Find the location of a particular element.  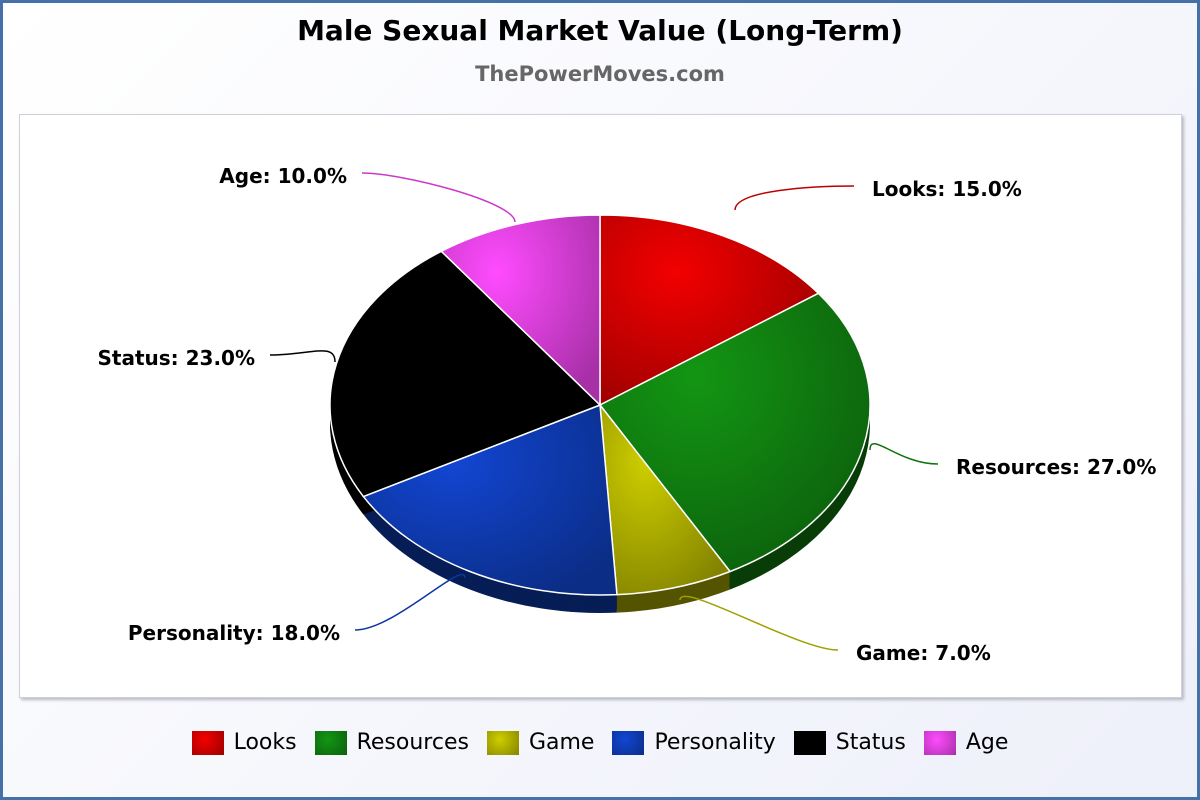

legend-item: Resources is located at coordinates (391, 742).